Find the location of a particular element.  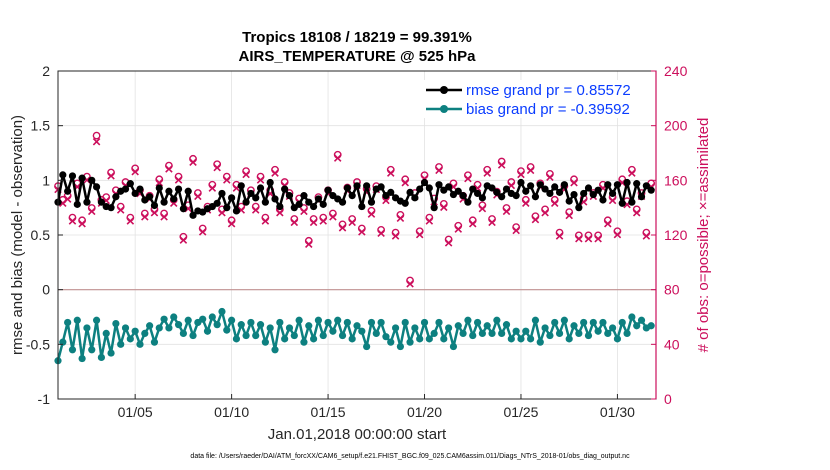

y-right-tick-label: 160 is located at coordinates (676, 180).